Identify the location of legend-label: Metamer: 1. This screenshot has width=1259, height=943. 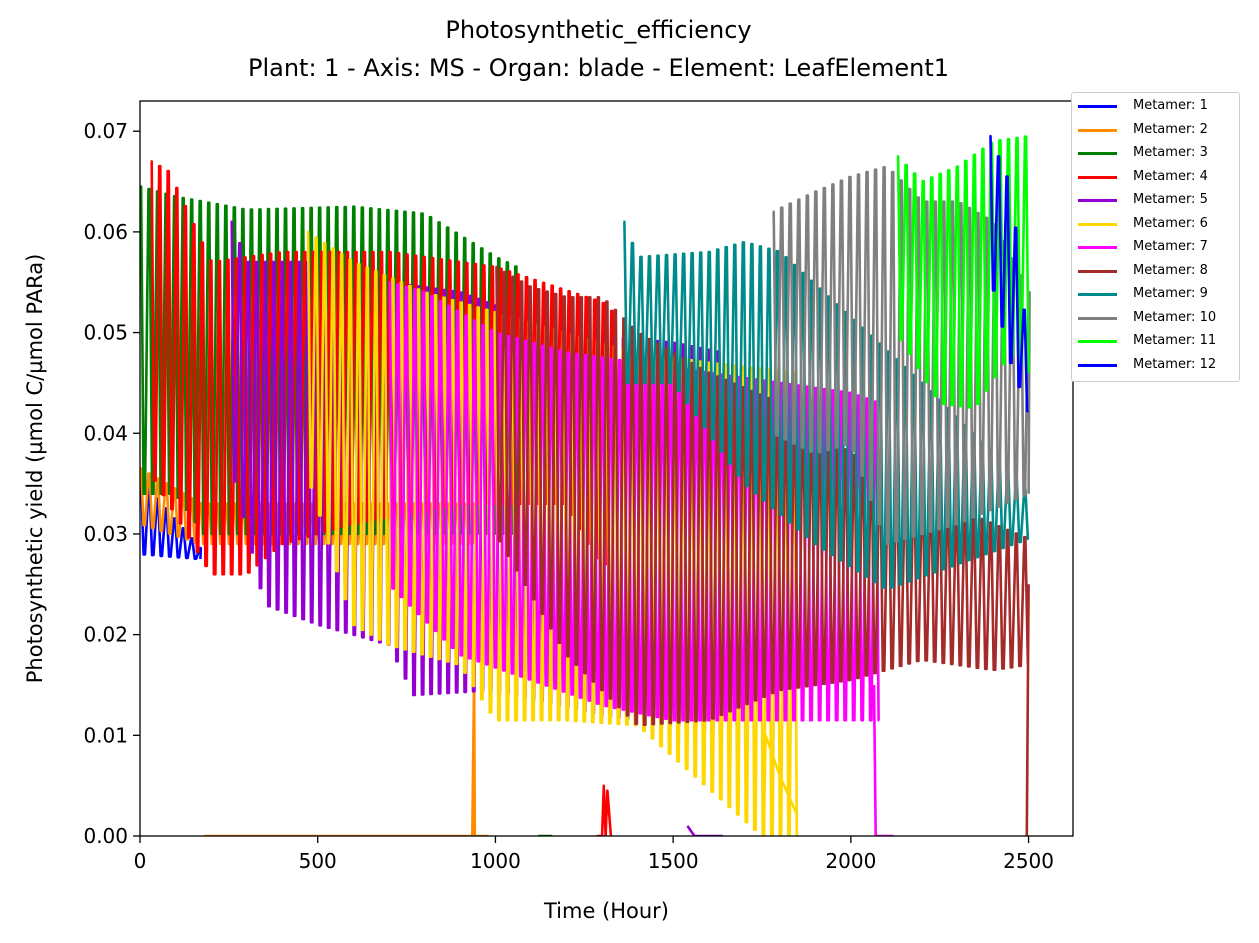
(1170, 105).